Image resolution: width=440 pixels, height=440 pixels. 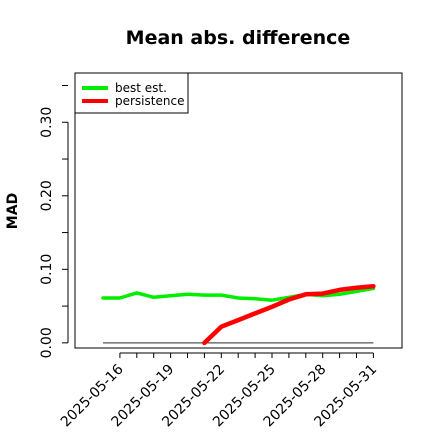 What do you see at coordinates (47, 195) in the screenshot?
I see `y-tick-label: 0.20` at bounding box center [47, 195].